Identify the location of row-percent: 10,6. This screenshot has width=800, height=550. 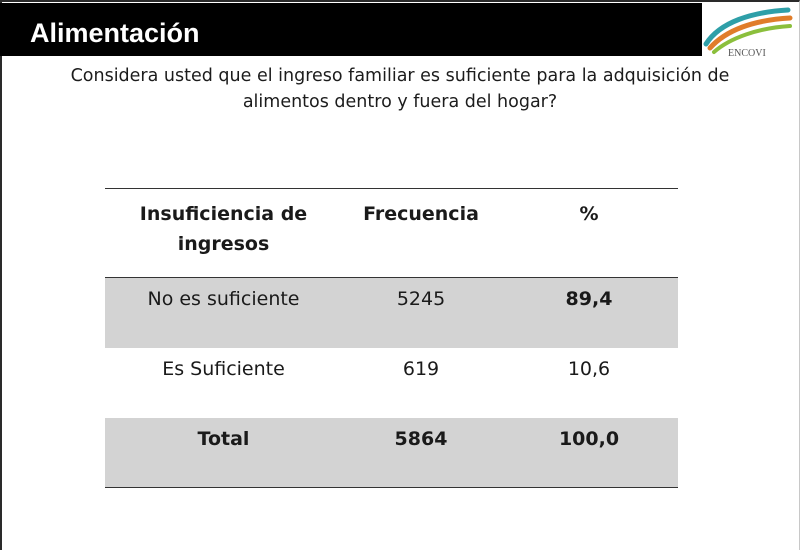
(589, 382).